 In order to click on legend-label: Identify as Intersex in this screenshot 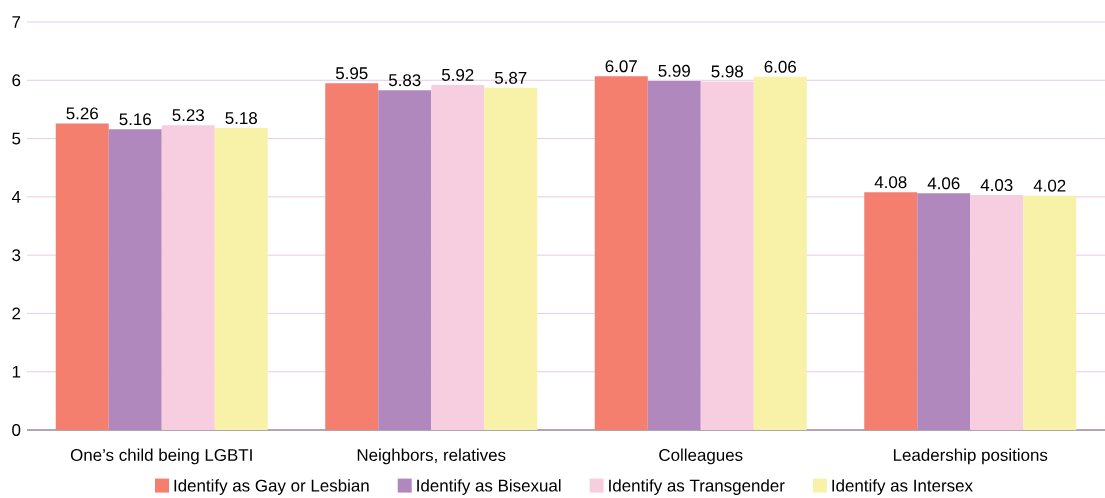, I will do `click(902, 487)`.